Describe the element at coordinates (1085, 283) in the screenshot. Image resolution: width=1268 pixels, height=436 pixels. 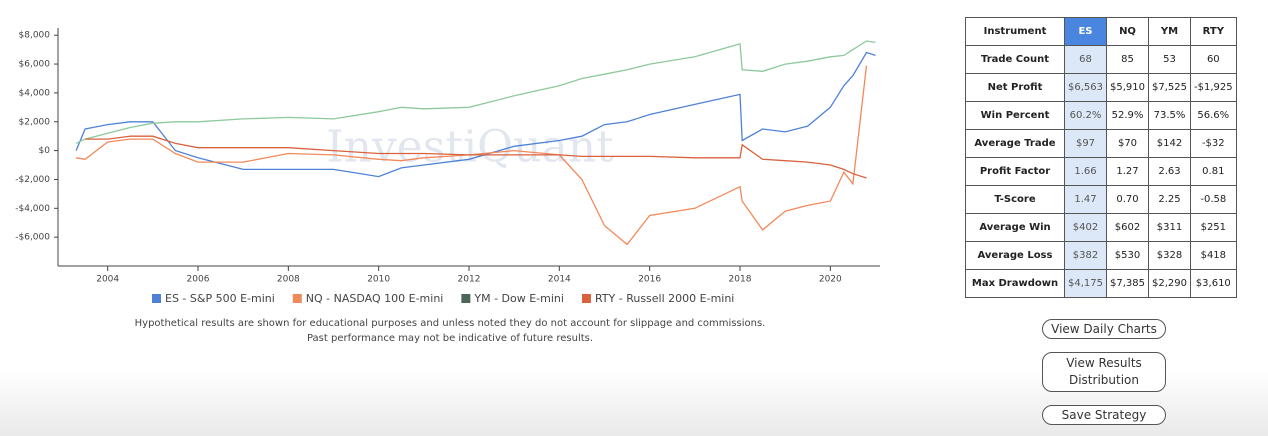
I see `table-cell: $4,175` at that location.